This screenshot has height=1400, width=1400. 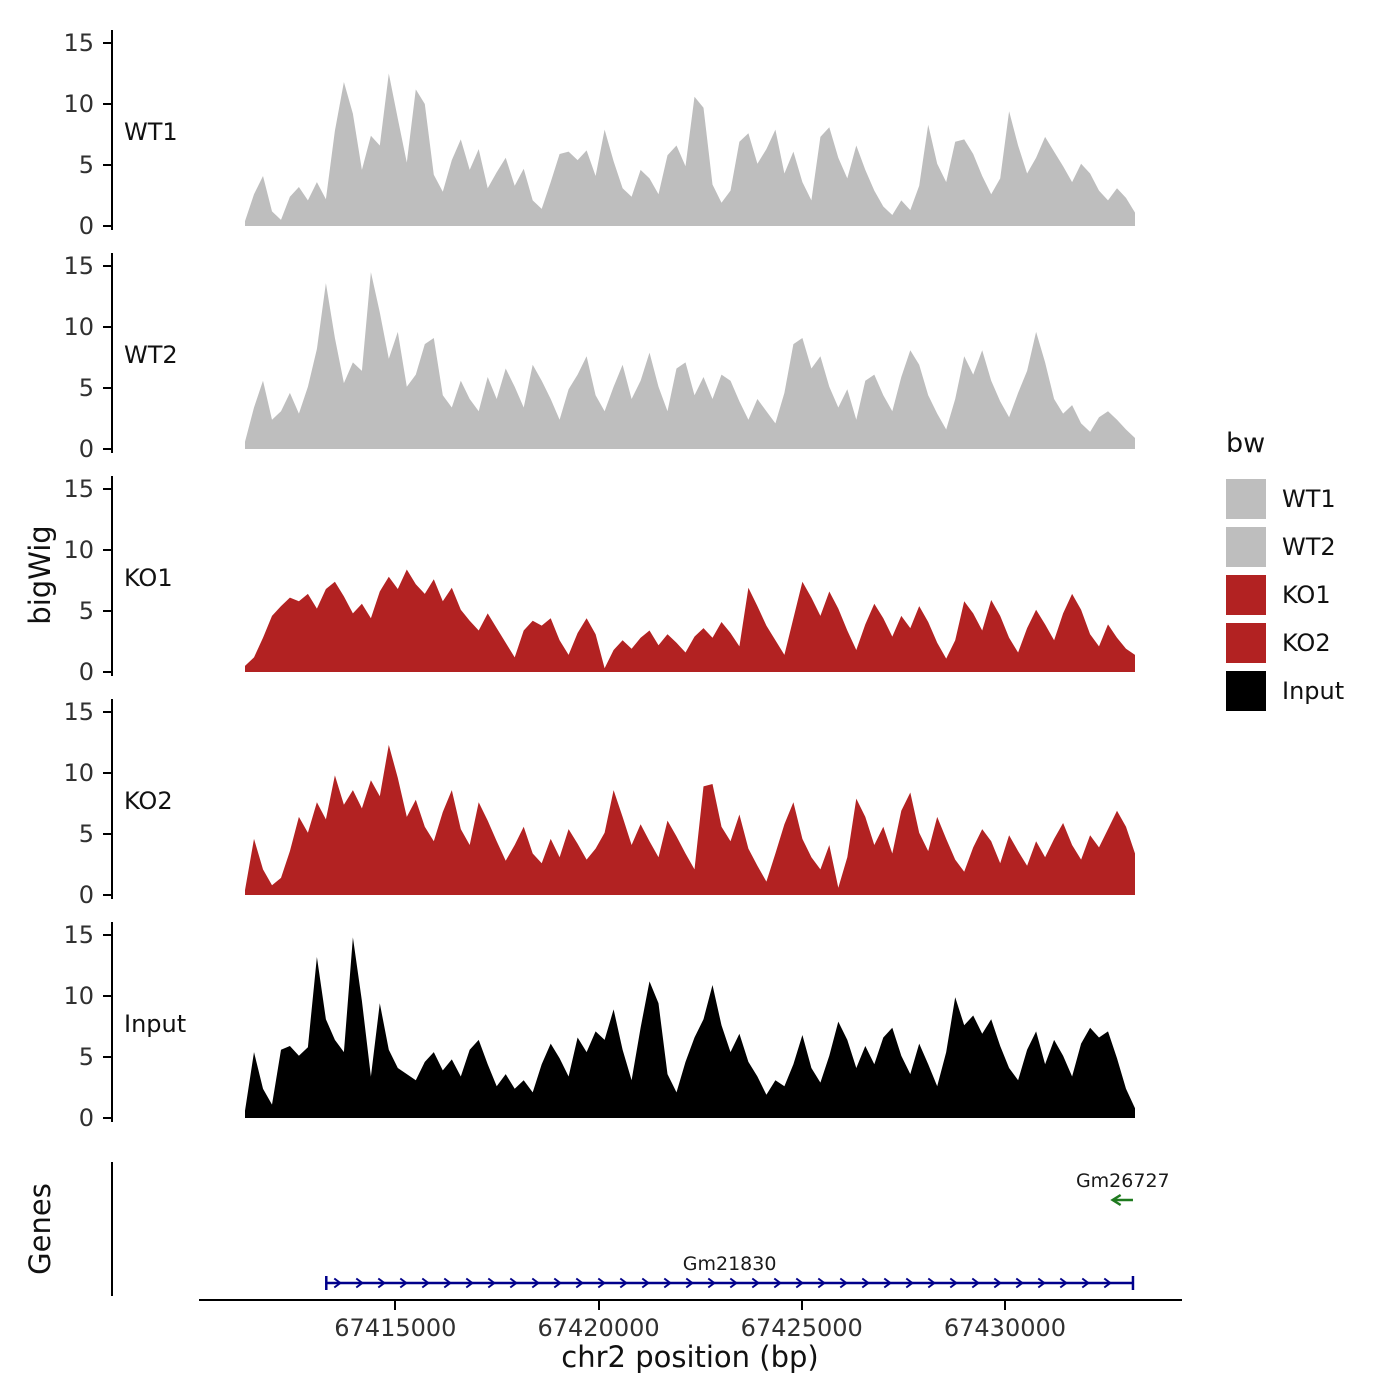 I want to click on gene-label-gm21830: Gm21830, so click(x=730, y=1264).